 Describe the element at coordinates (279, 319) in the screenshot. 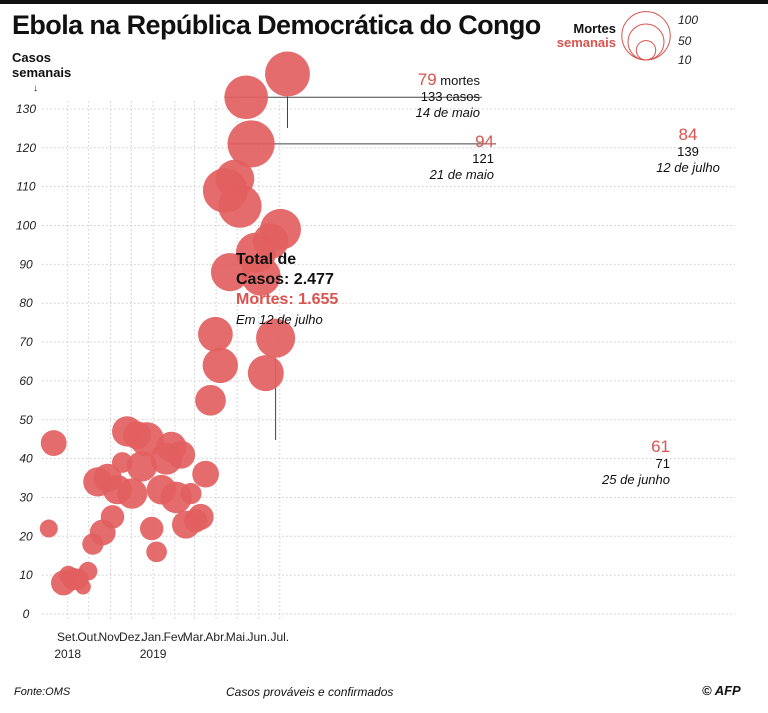

I see `totals-date: Em 12 de julho` at that location.